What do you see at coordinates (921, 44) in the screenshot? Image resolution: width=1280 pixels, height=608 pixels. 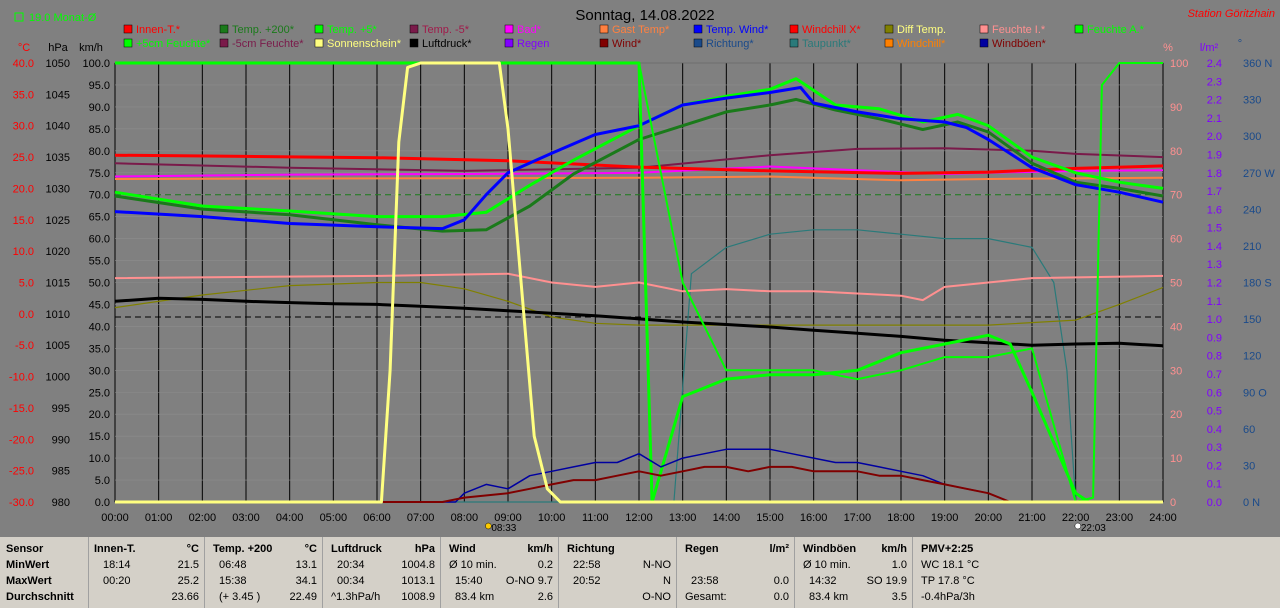 I see `legend-label-windchill: Windchill*` at bounding box center [921, 44].